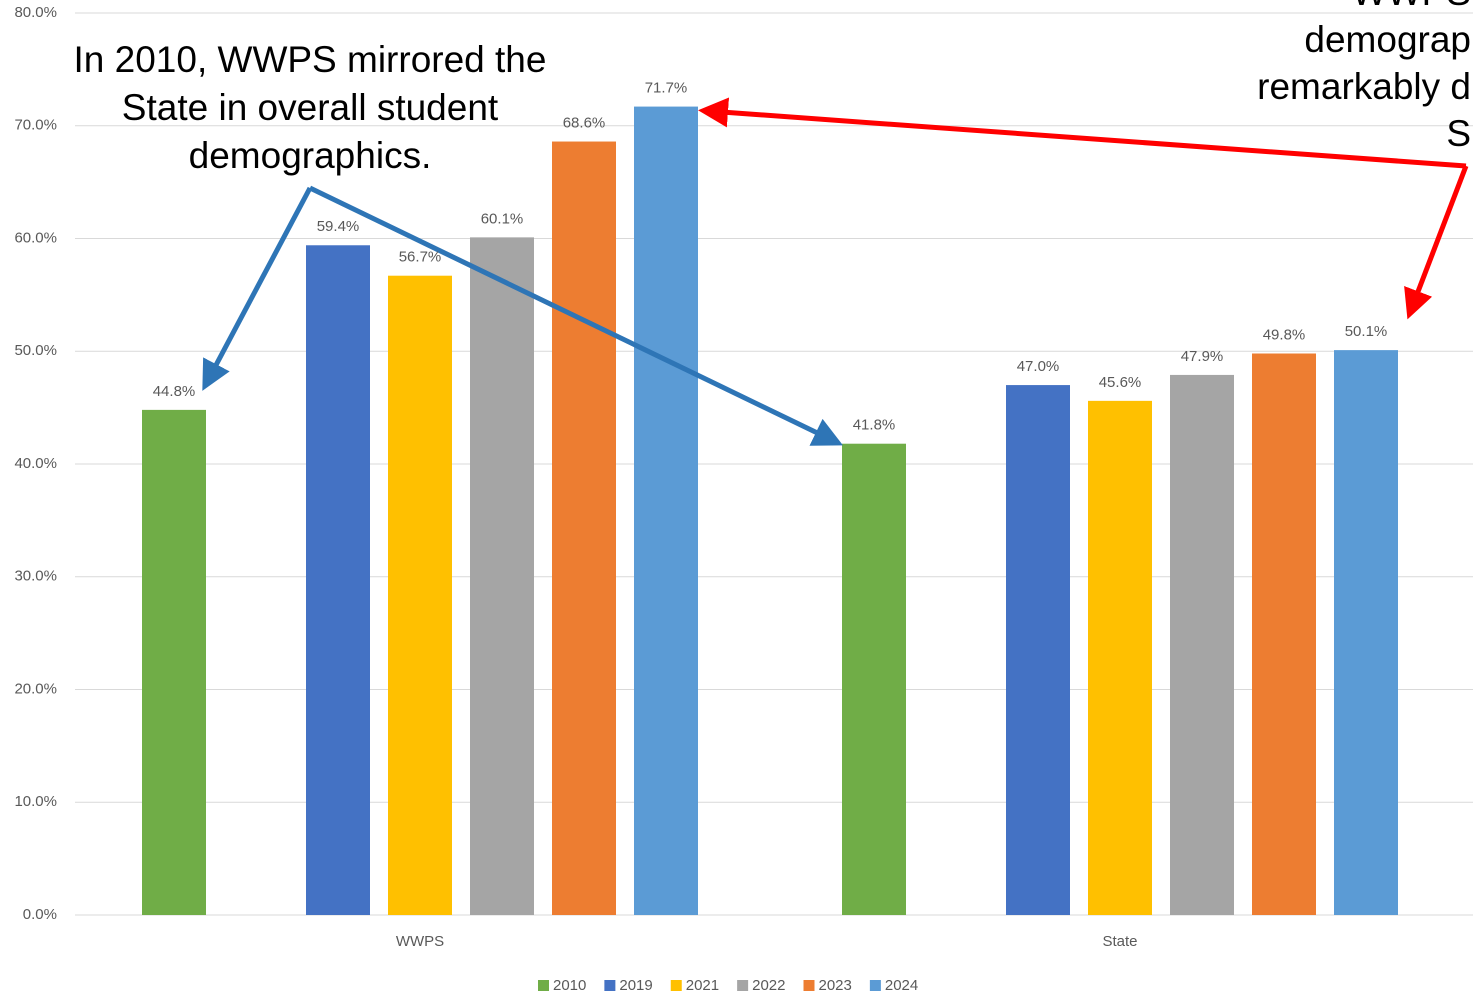 This screenshot has height=997, width=1473. Describe the element at coordinates (310, 59) in the screenshot. I see `annotation: In 2010, WWPS mirrored the` at that location.